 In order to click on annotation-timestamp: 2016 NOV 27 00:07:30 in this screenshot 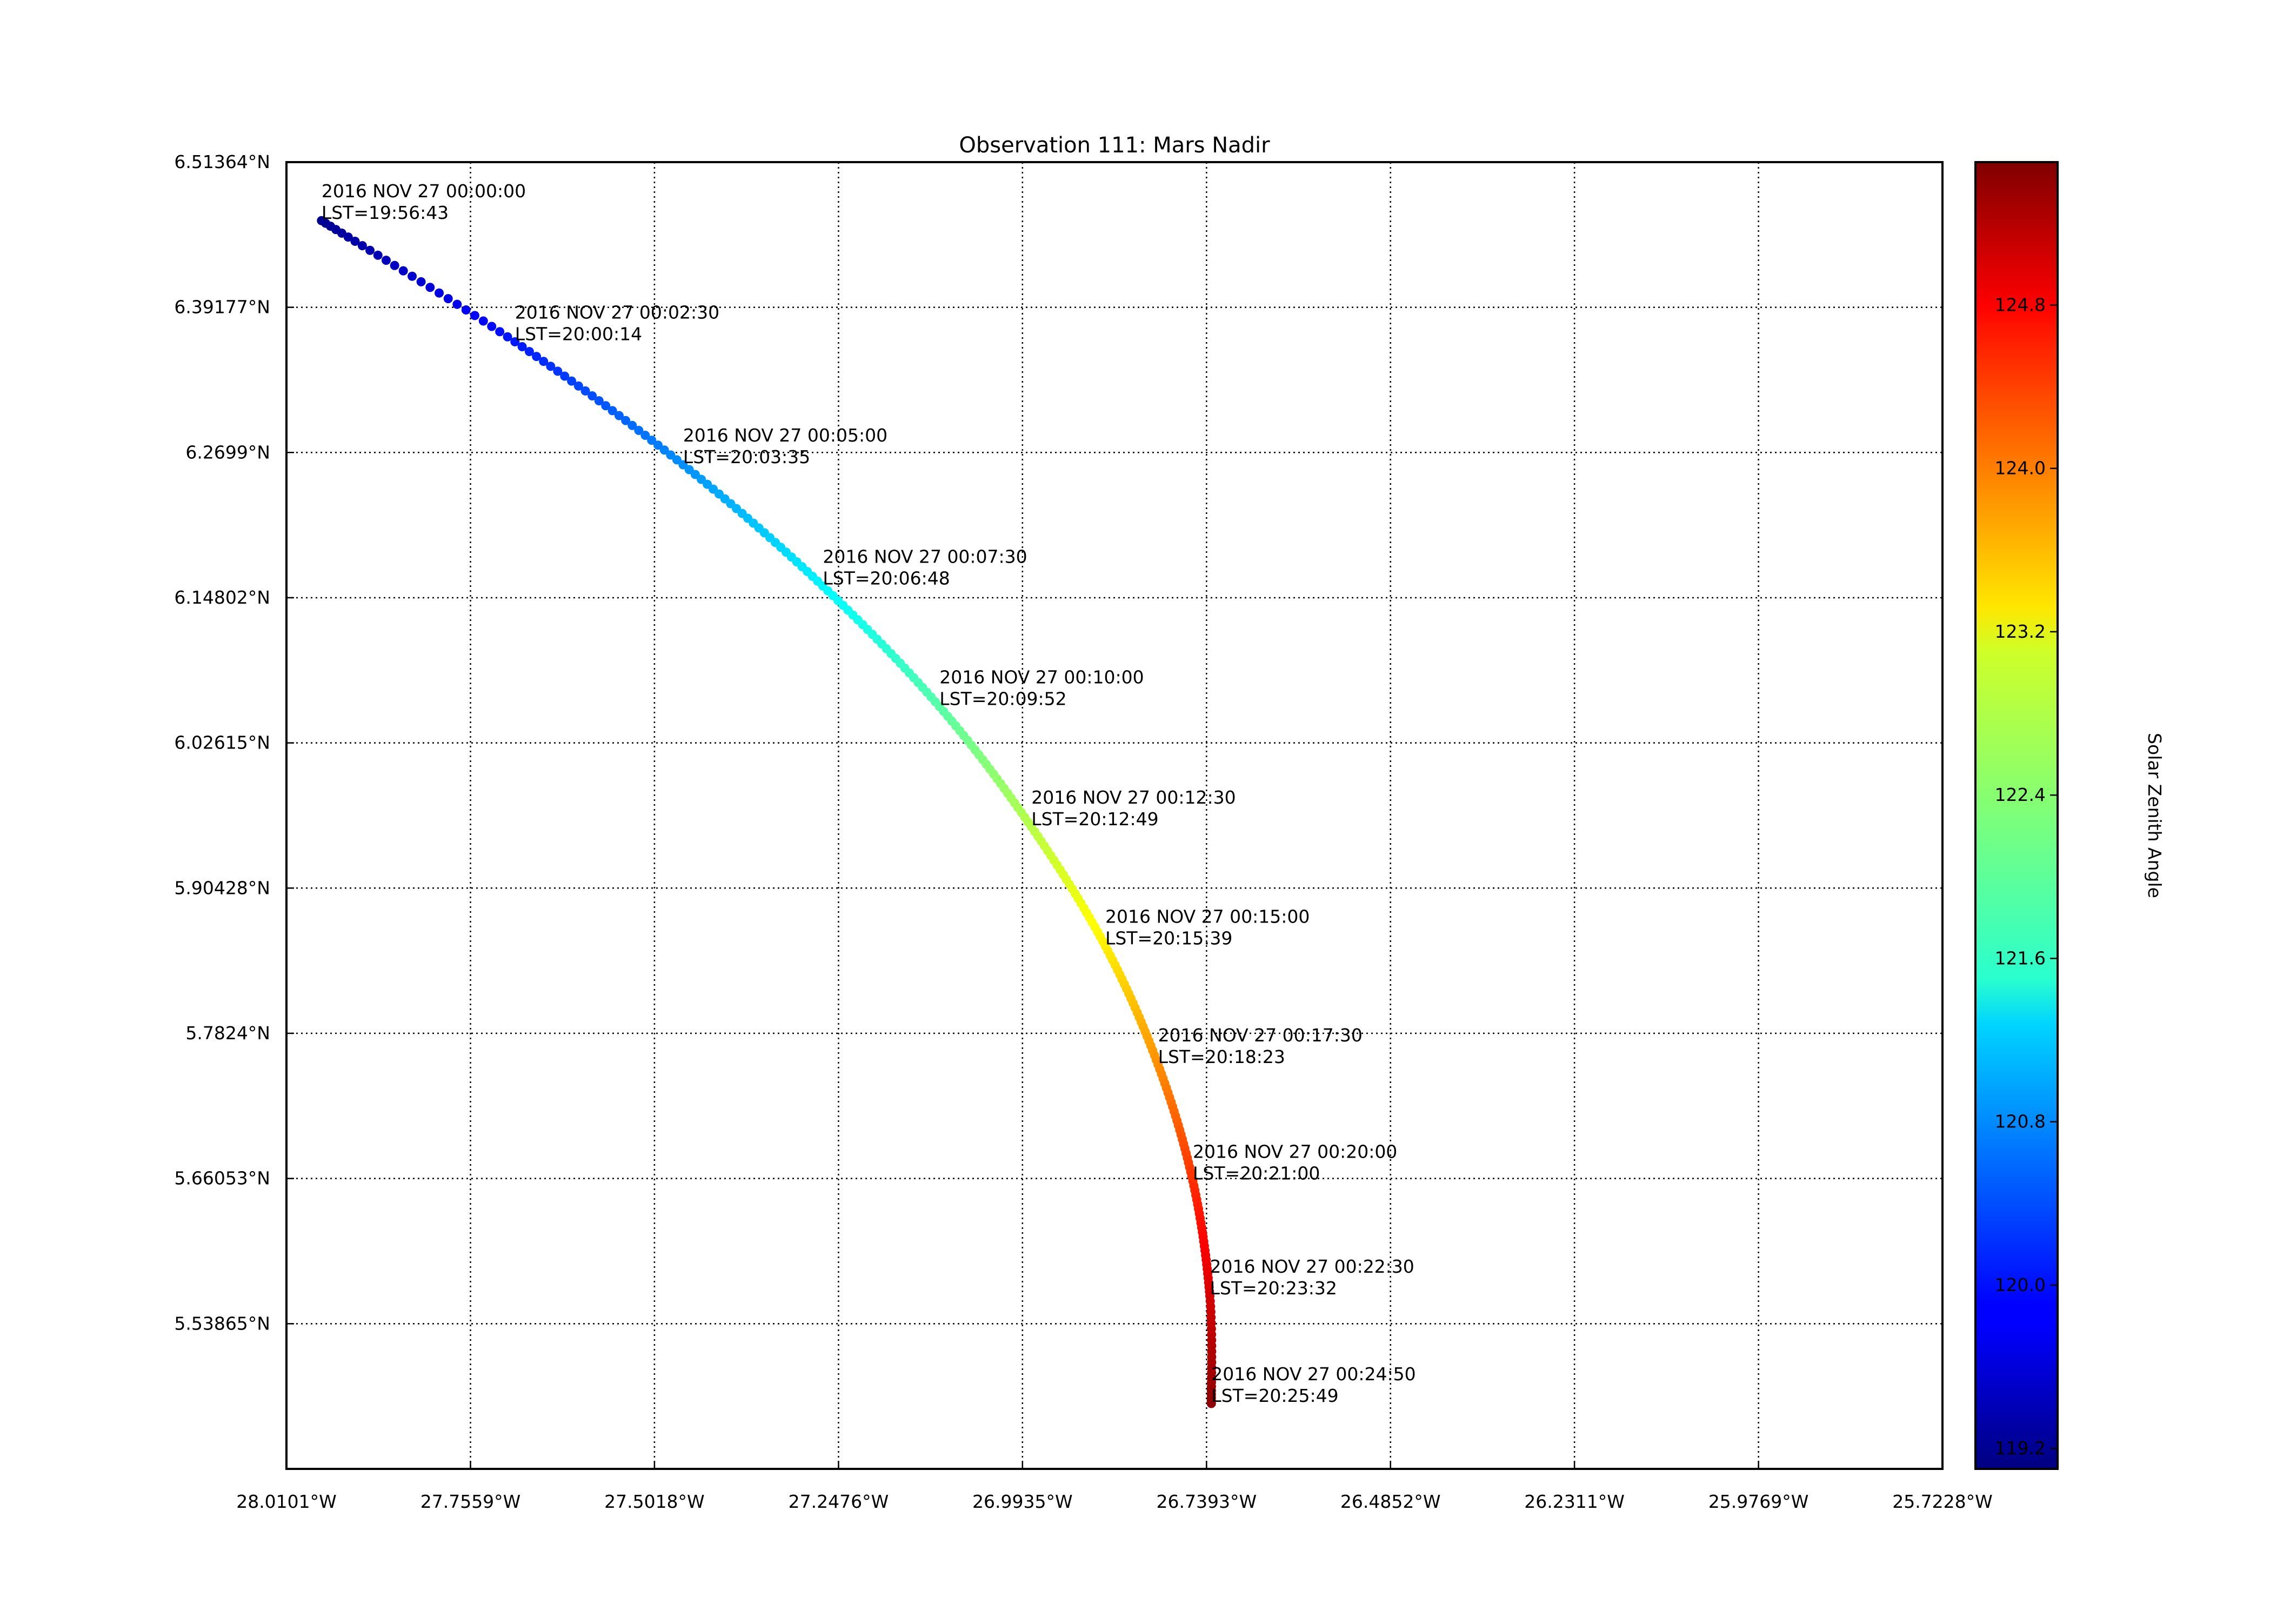, I will do `click(925, 556)`.